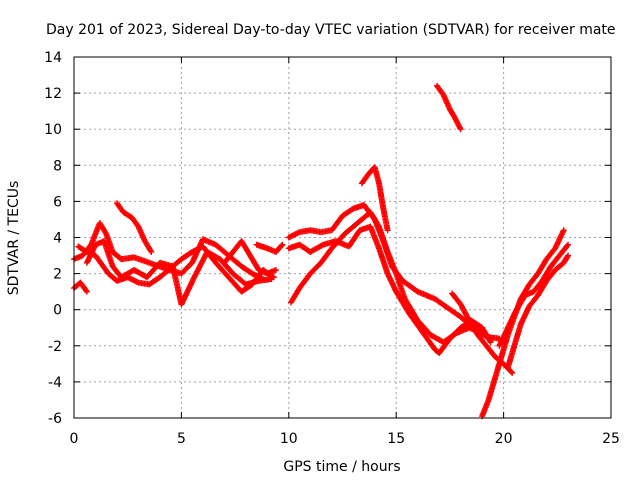 The width and height of the screenshot is (640, 480). I want to click on x-tick-label: 10, so click(289, 439).